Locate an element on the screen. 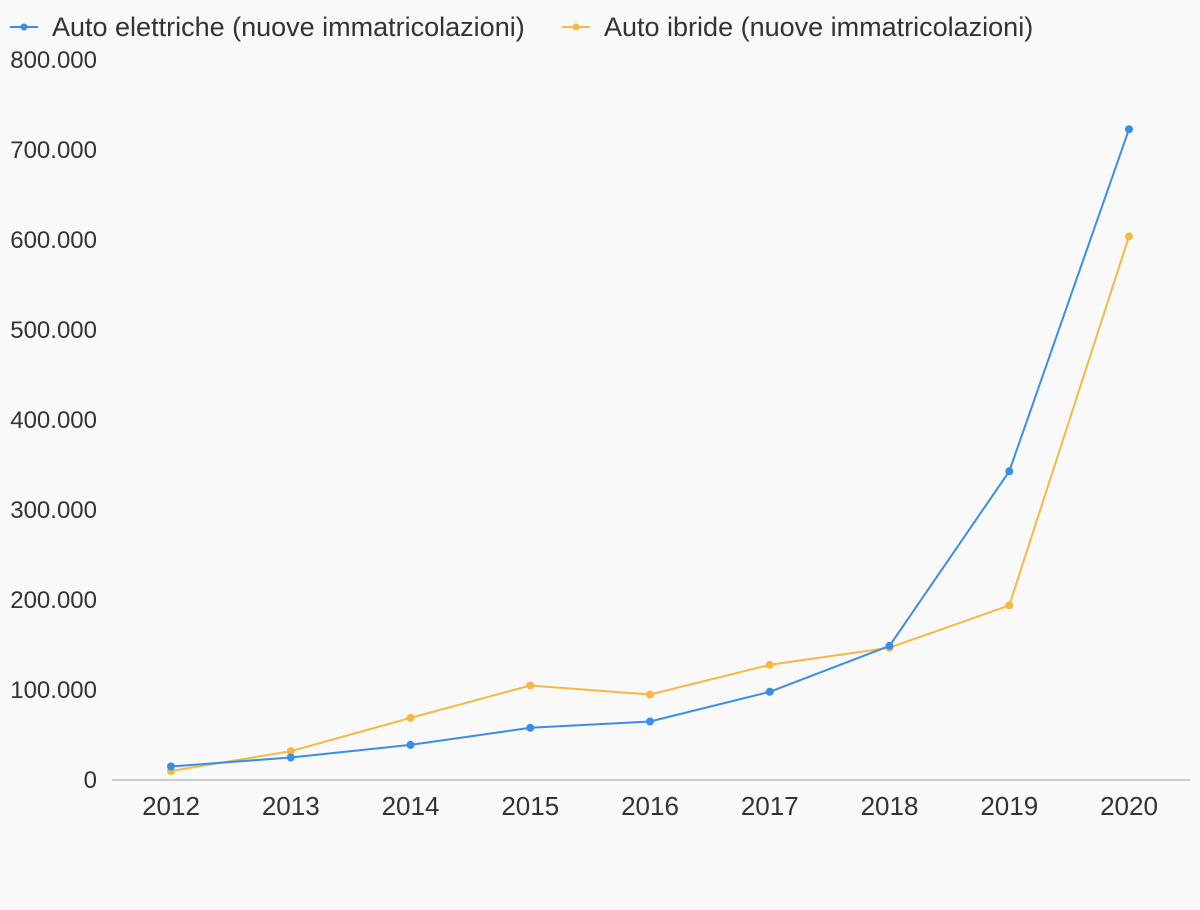 The width and height of the screenshot is (1200, 910). legend-item-2: Auto ibride (nuove immatricolazioni) is located at coordinates (797, 27).